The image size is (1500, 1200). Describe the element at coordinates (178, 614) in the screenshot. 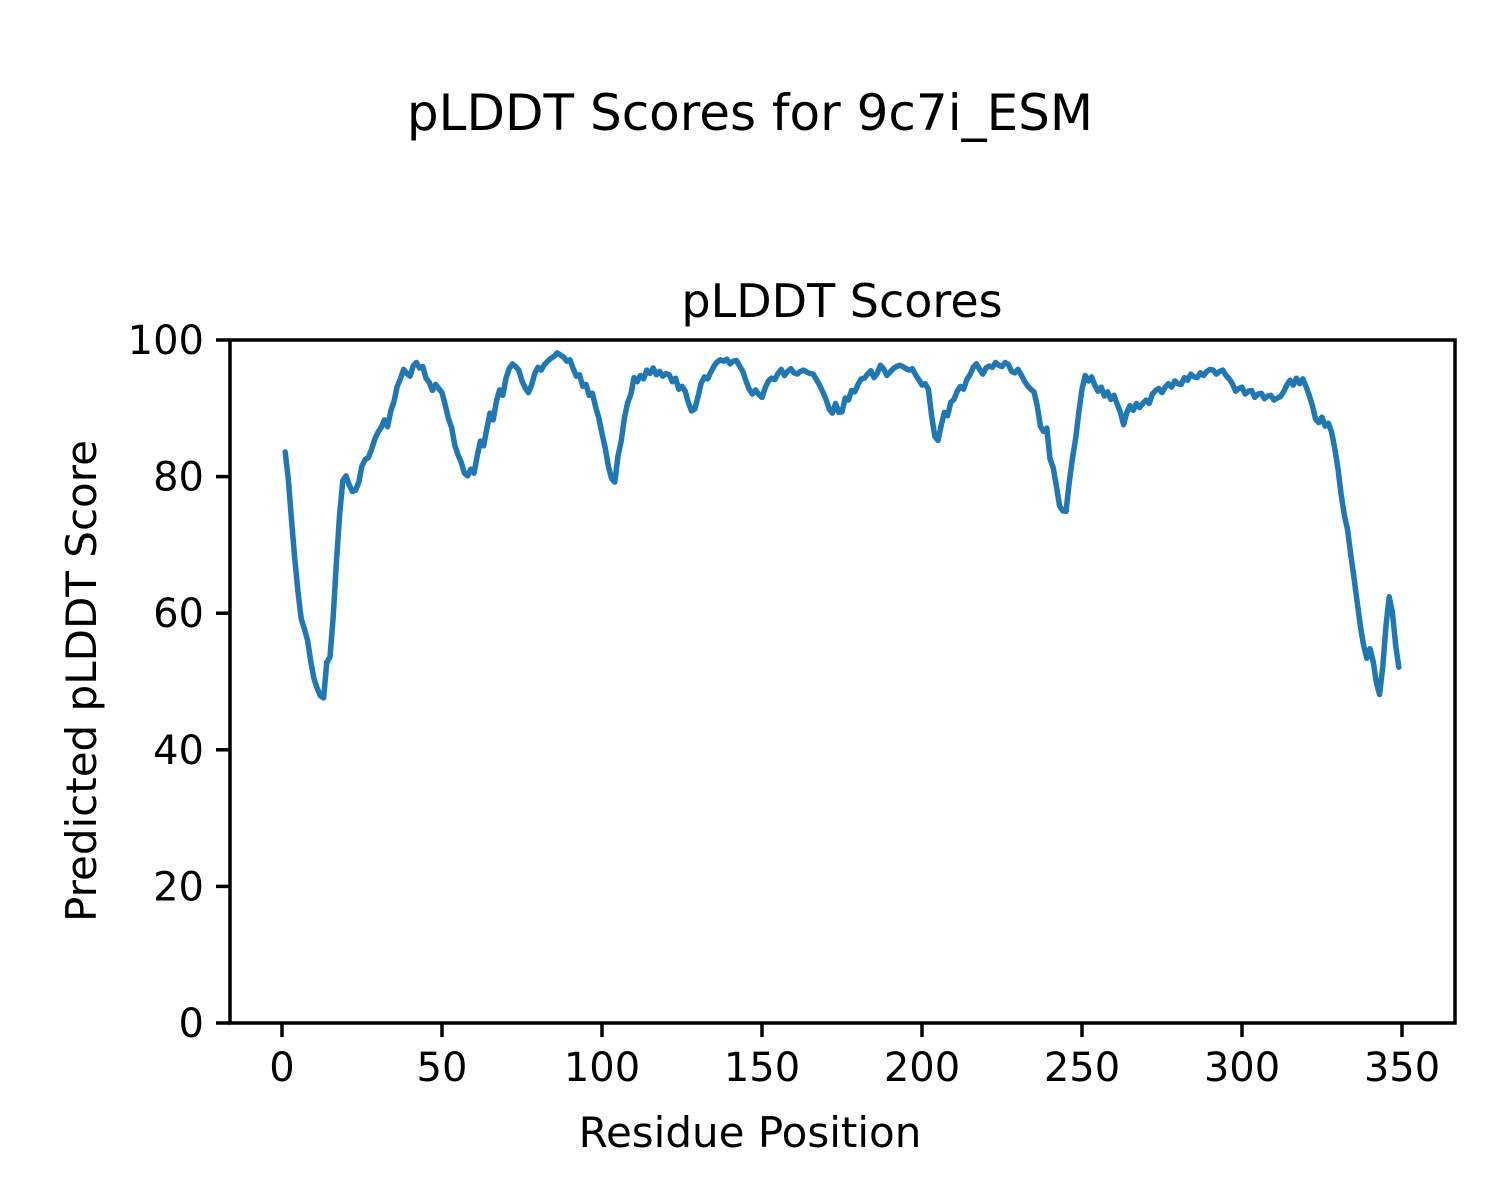

I see `y-tick-label: 60` at that location.